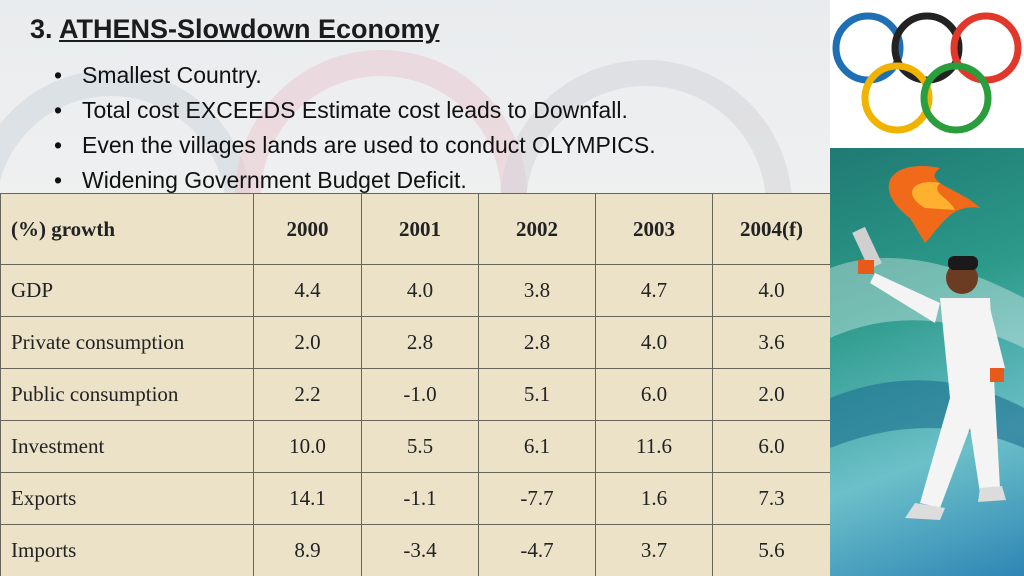  Describe the element at coordinates (307, 290) in the screenshot. I see `table-cell: 4.4` at that location.